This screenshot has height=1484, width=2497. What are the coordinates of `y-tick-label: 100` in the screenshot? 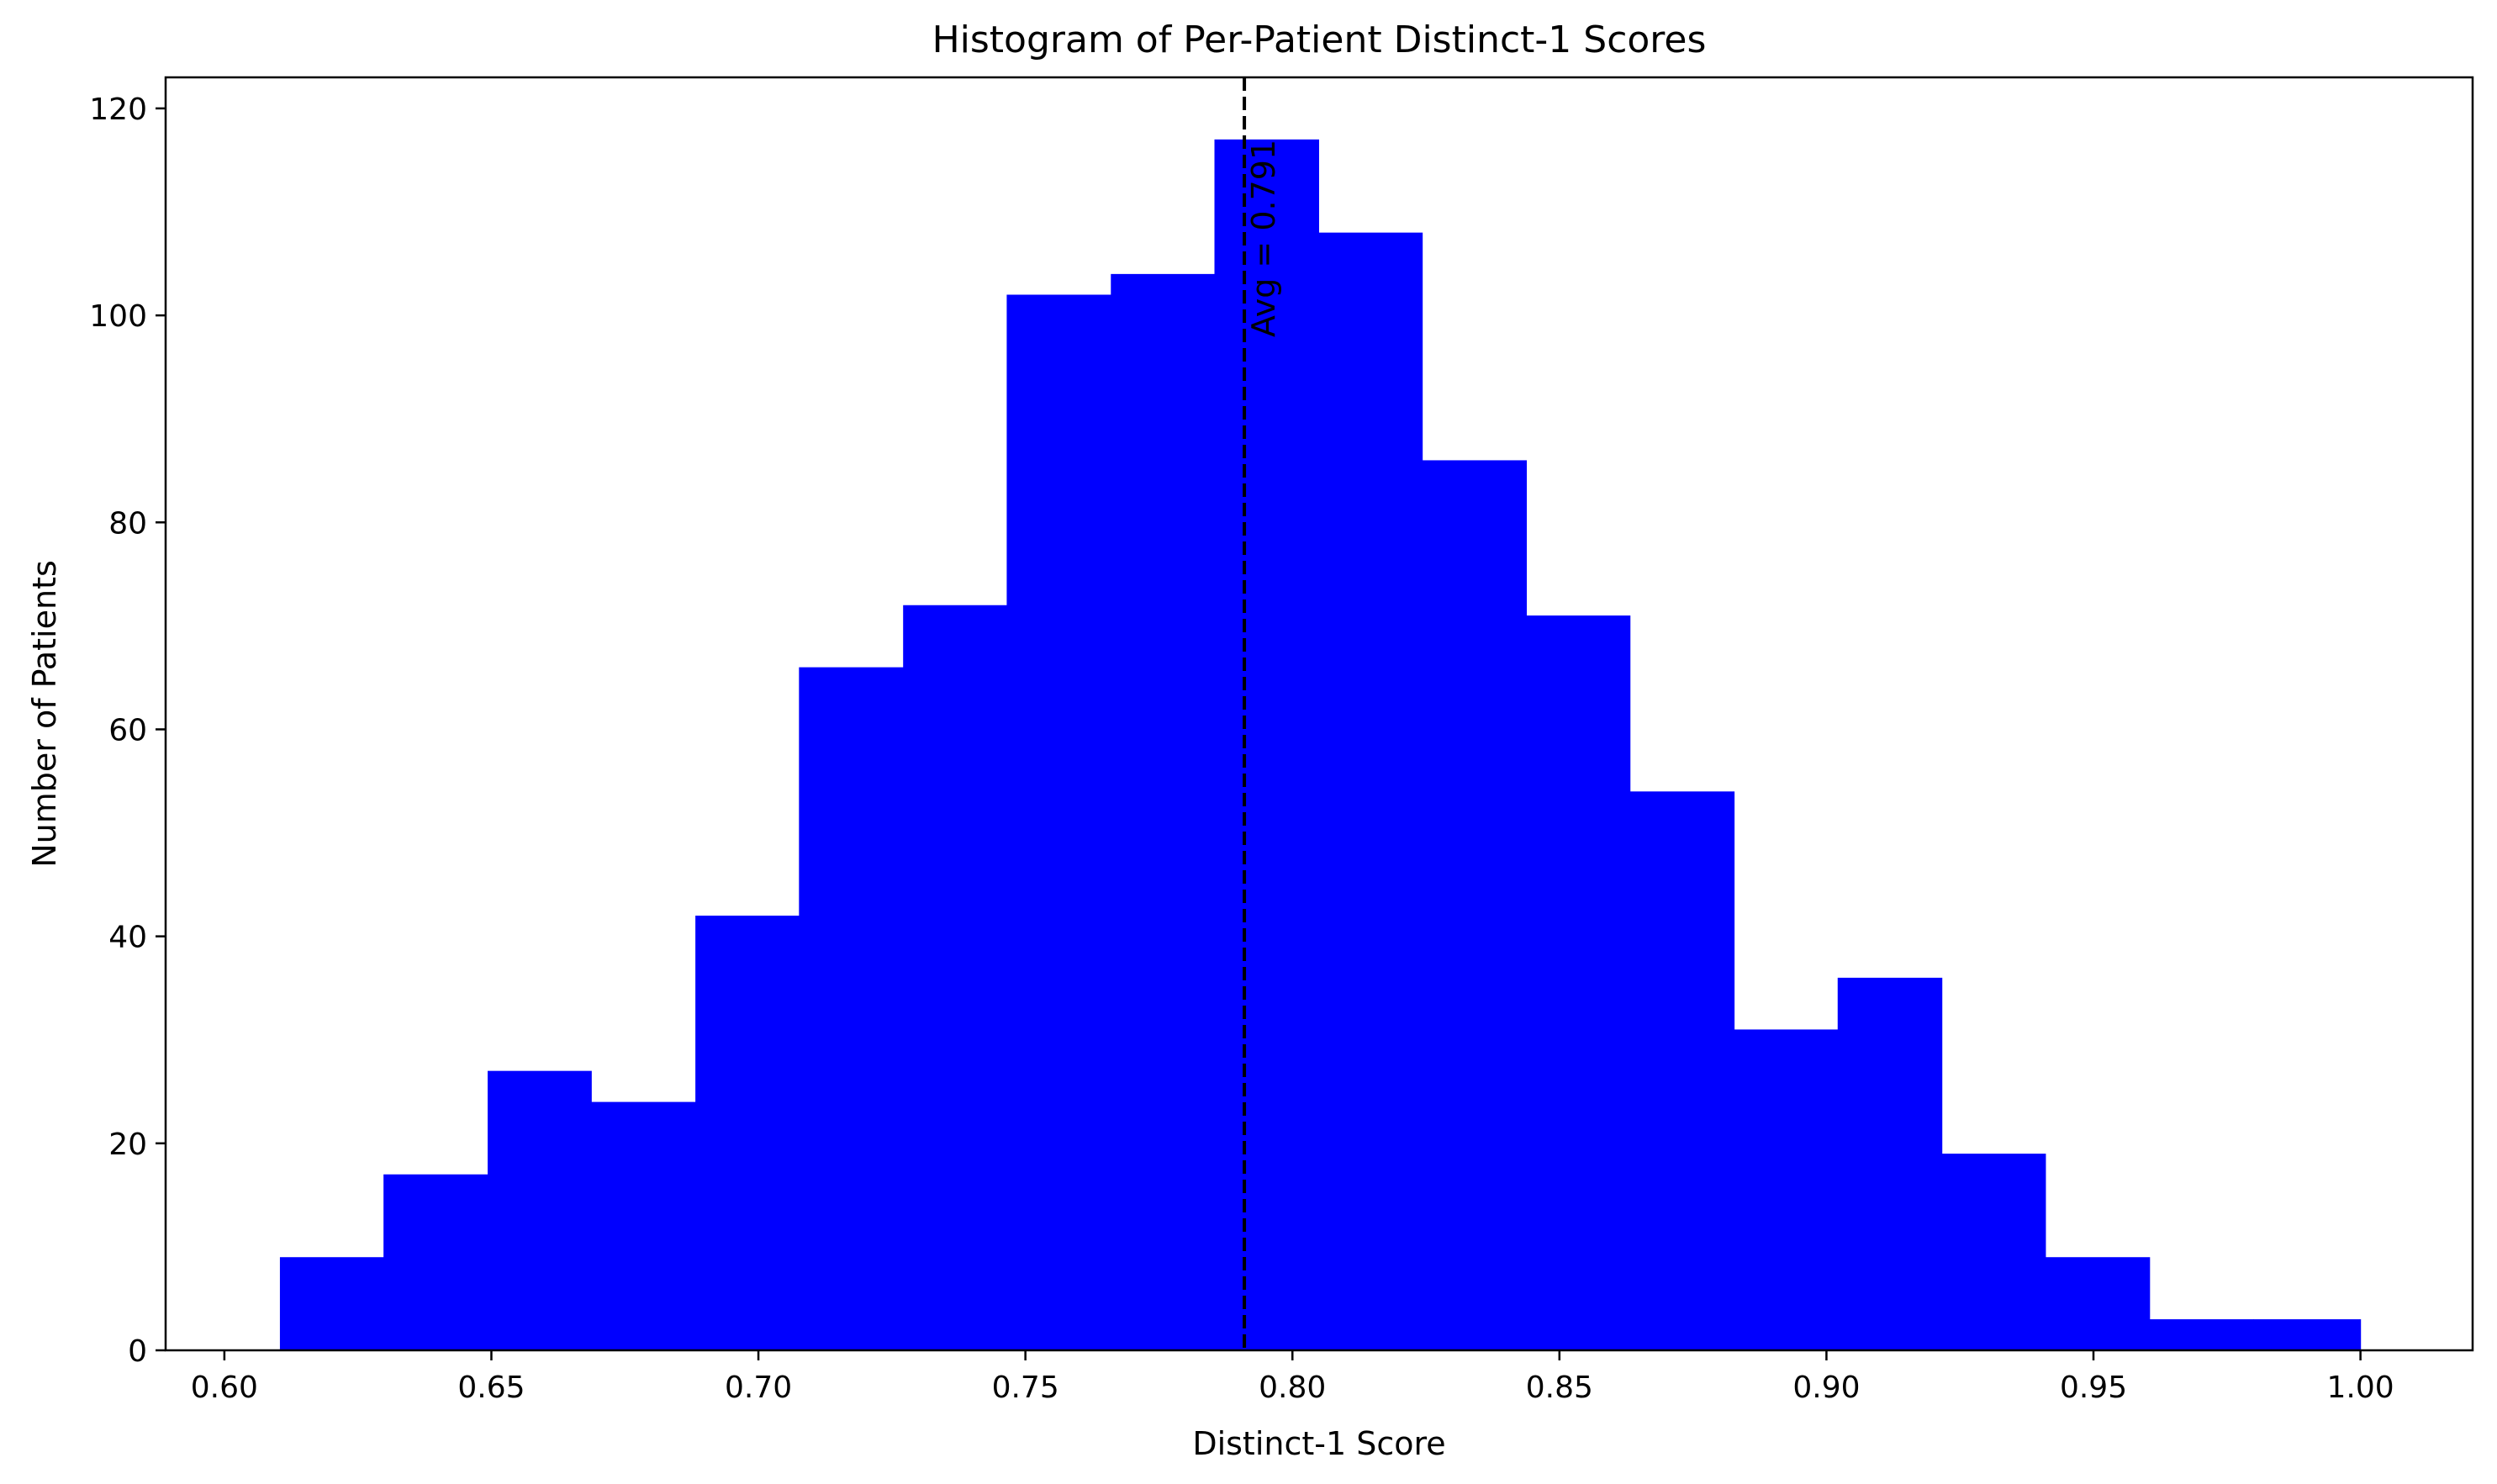 It's located at (118, 316).